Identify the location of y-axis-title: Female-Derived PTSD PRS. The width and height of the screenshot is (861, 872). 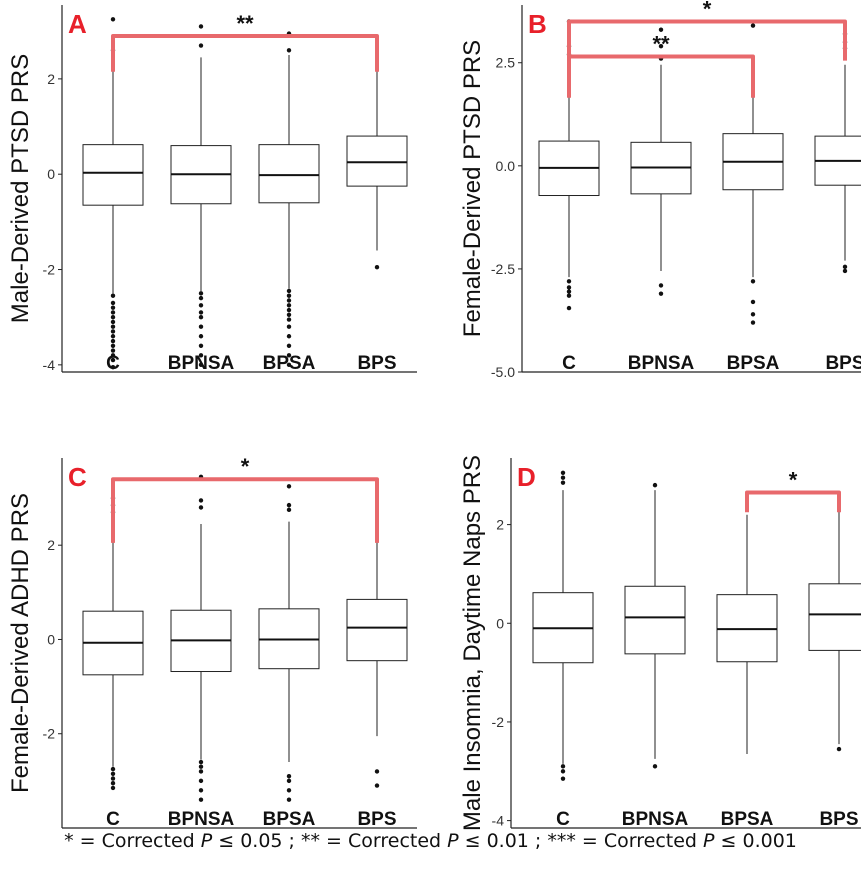
(472, 188).